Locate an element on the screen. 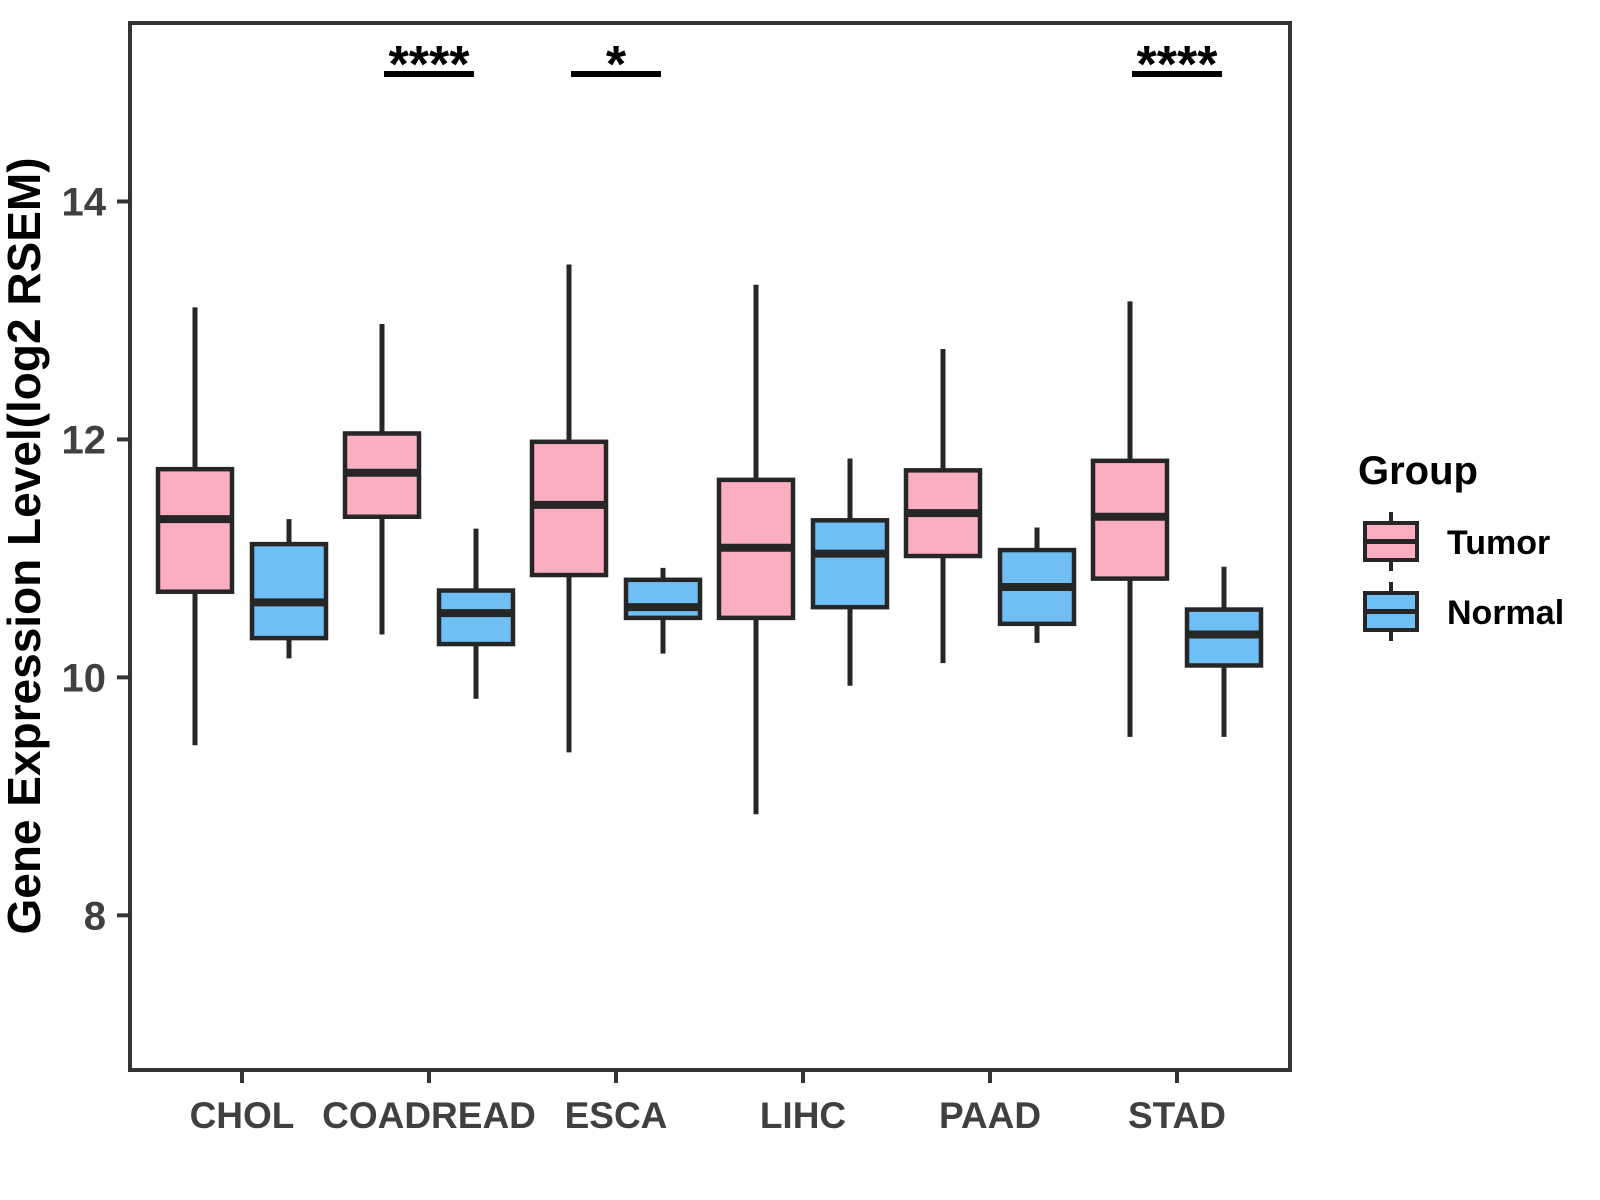 This screenshot has height=1200, width=1600. legend-key-normal: Normal is located at coordinates (1463, 611).